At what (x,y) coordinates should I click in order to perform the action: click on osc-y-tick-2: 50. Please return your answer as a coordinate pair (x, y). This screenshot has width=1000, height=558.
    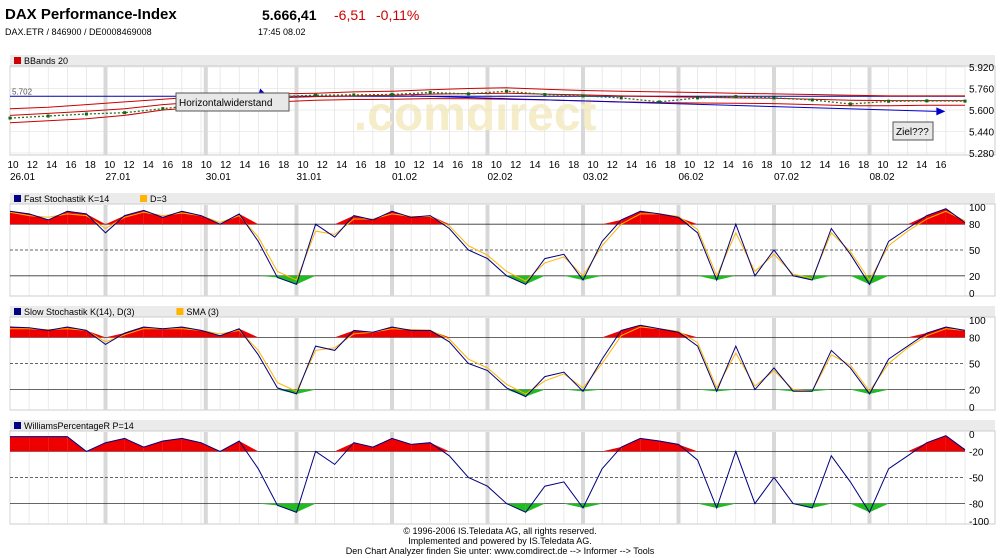
    Looking at the image, I should click on (975, 365).